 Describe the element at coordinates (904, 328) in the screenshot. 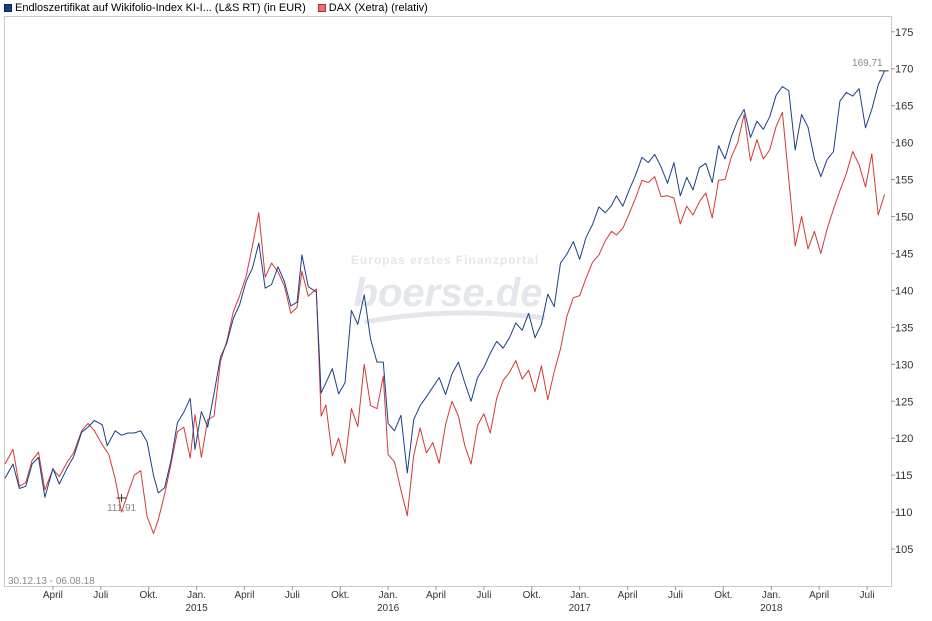

I see `y-tick-label: 135` at that location.